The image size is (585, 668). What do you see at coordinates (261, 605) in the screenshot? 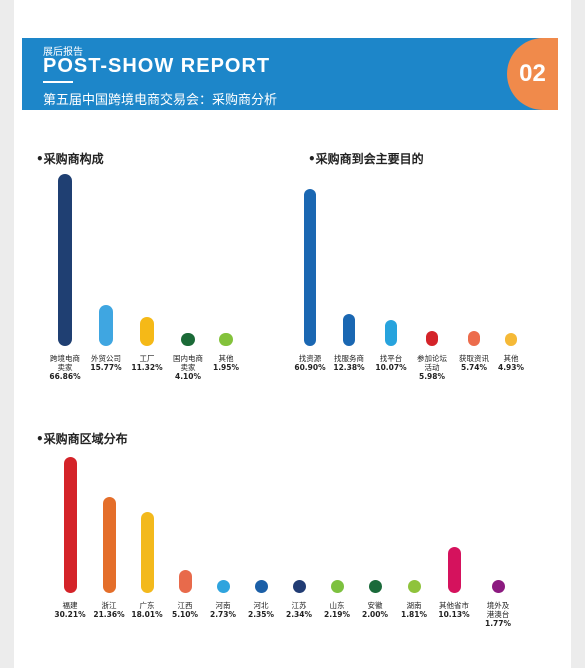
I see `chart-2-category-5: 河北` at bounding box center [261, 605].